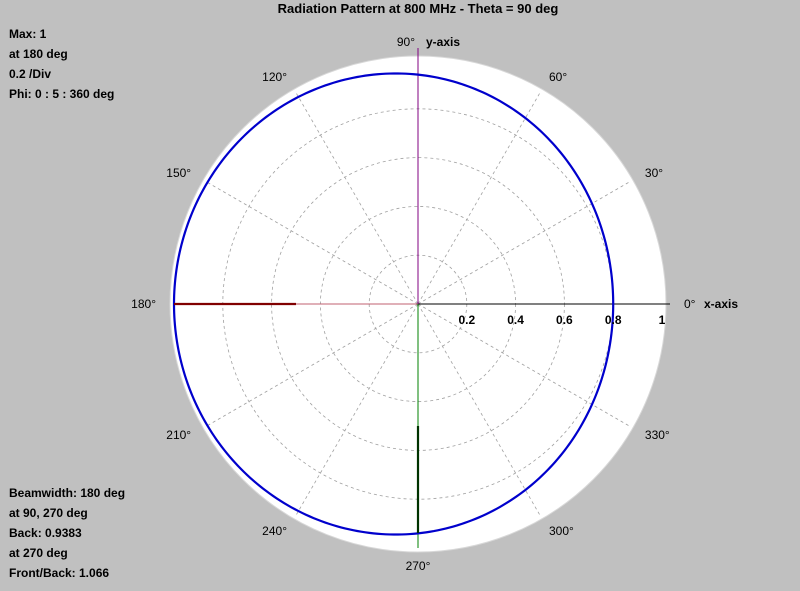  Describe the element at coordinates (178, 173) in the screenshot. I see `angle-tick-label: 150°` at that location.